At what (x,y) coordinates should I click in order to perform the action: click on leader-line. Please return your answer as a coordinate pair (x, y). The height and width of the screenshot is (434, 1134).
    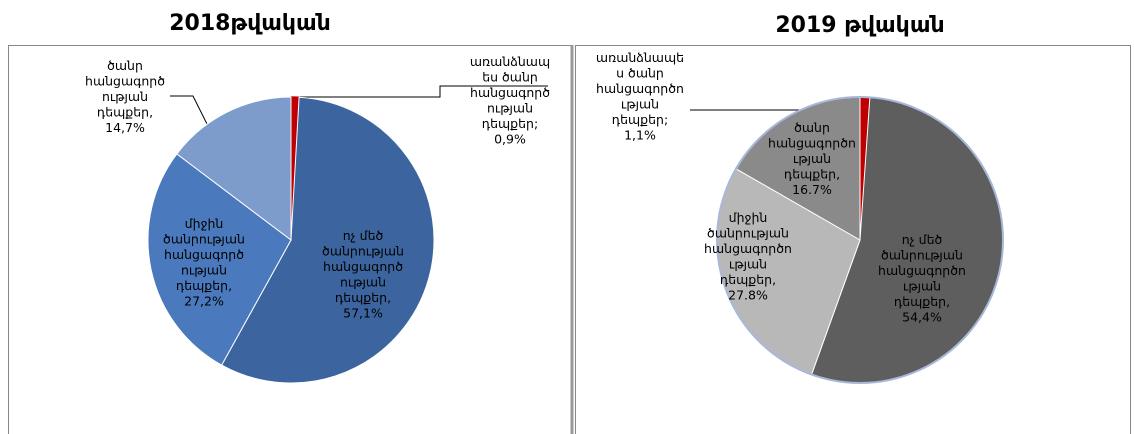
    Looking at the image, I should click on (419, 91).